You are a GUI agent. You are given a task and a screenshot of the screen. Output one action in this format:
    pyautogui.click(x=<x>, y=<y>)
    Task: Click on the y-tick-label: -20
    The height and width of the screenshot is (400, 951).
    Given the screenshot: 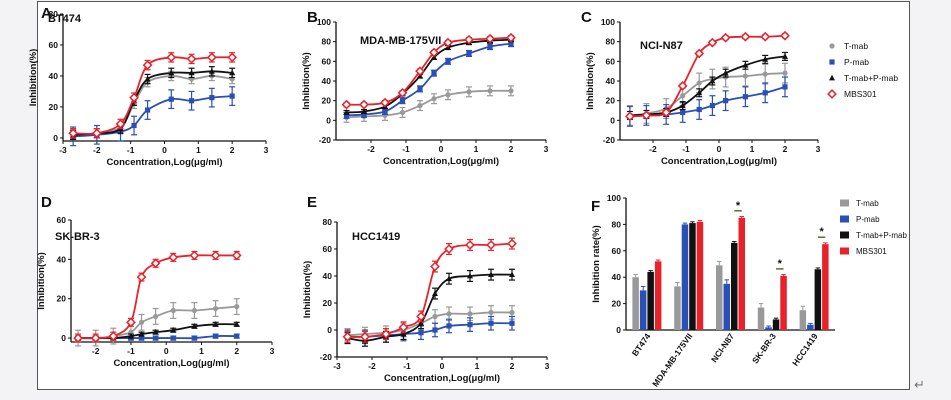 What is the action you would take?
    pyautogui.click(x=326, y=357)
    